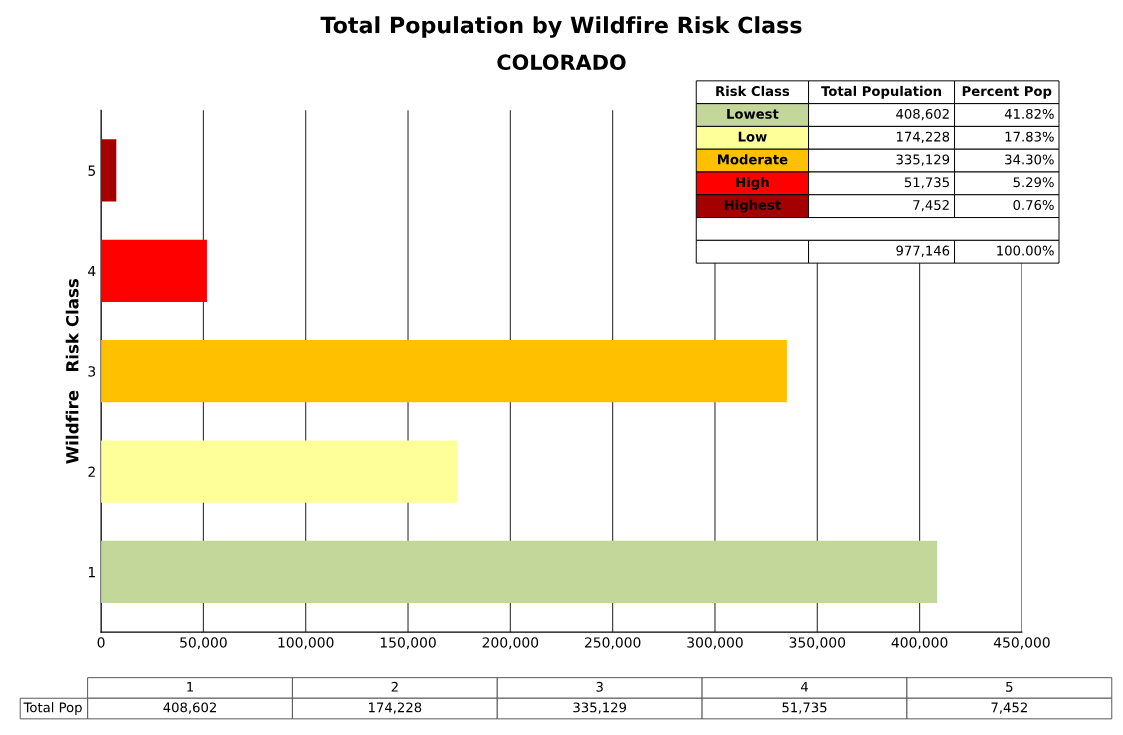 Image resolution: width=1123 pixels, height=735 pixels. Describe the element at coordinates (919, 643) in the screenshot. I see `x-tick-label: 400,000` at that location.